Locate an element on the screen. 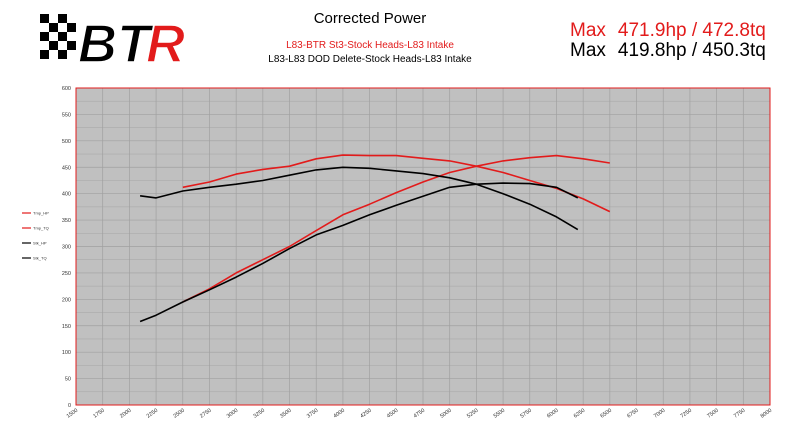 This screenshot has height=443, width=800. x-tick-label: 3000 is located at coordinates (232, 414).